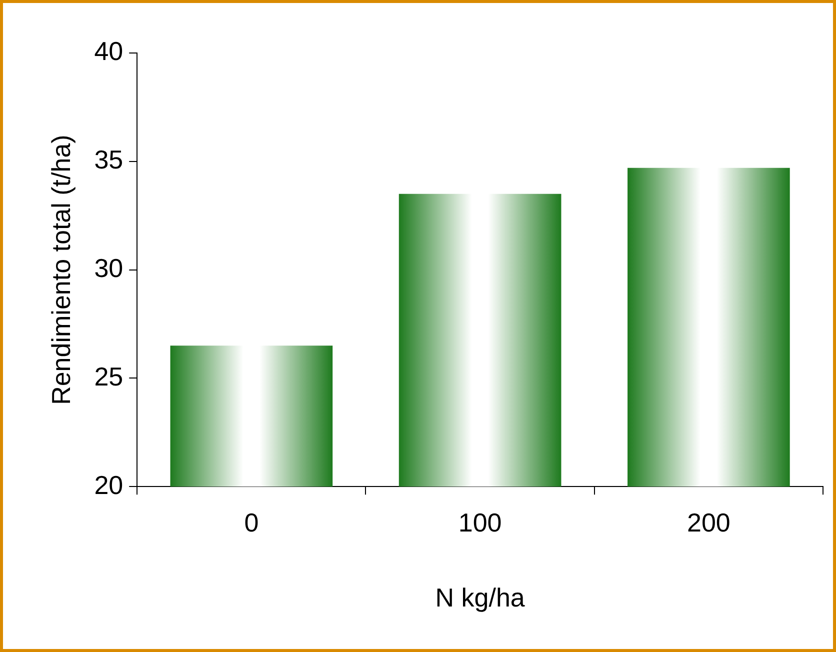  What do you see at coordinates (109, 51) in the screenshot?
I see `y-tick-label: 40` at bounding box center [109, 51].